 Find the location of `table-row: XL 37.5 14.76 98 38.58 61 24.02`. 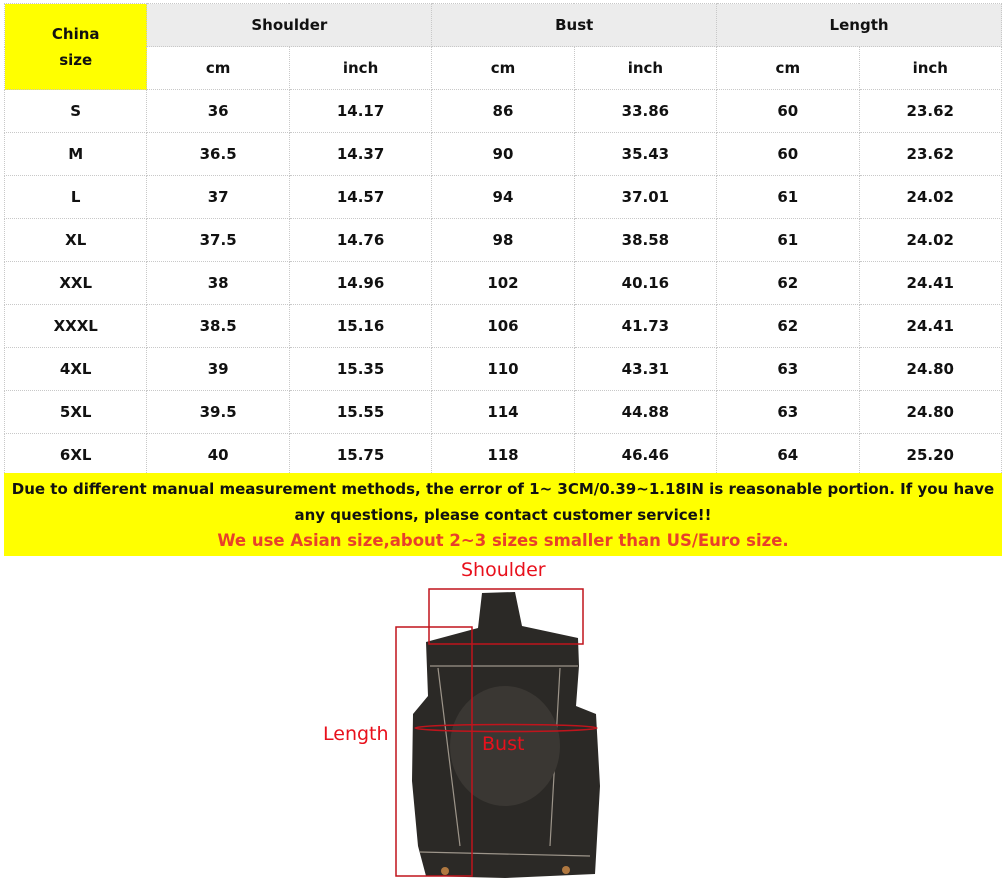

table-row: XL 37.5 14.76 98 38.58 61 24.02 is located at coordinates (503, 240).